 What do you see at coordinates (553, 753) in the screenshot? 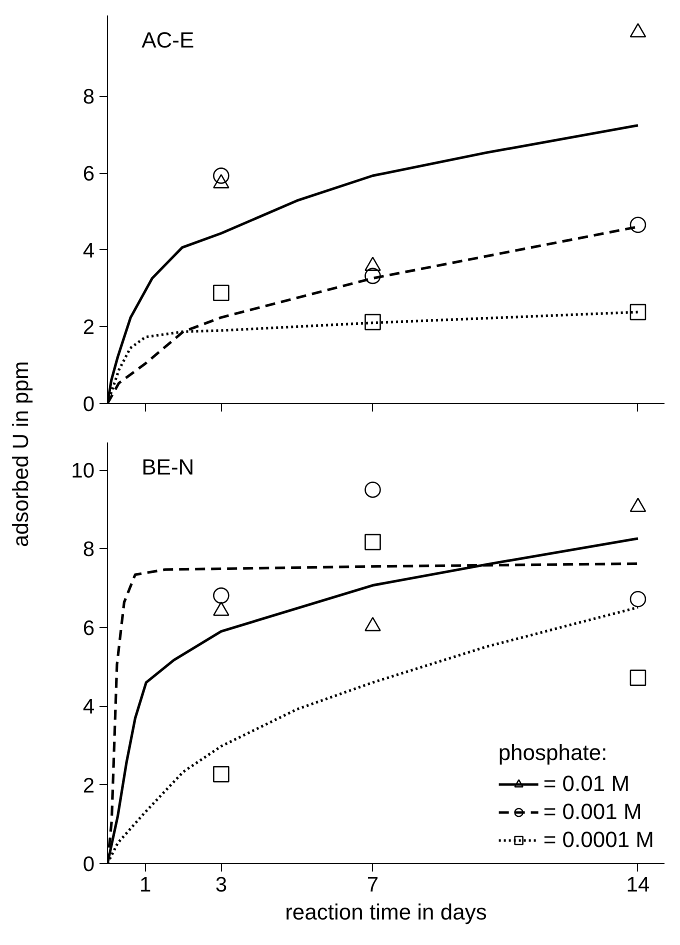
I see `legend-title: phosphate:` at bounding box center [553, 753].